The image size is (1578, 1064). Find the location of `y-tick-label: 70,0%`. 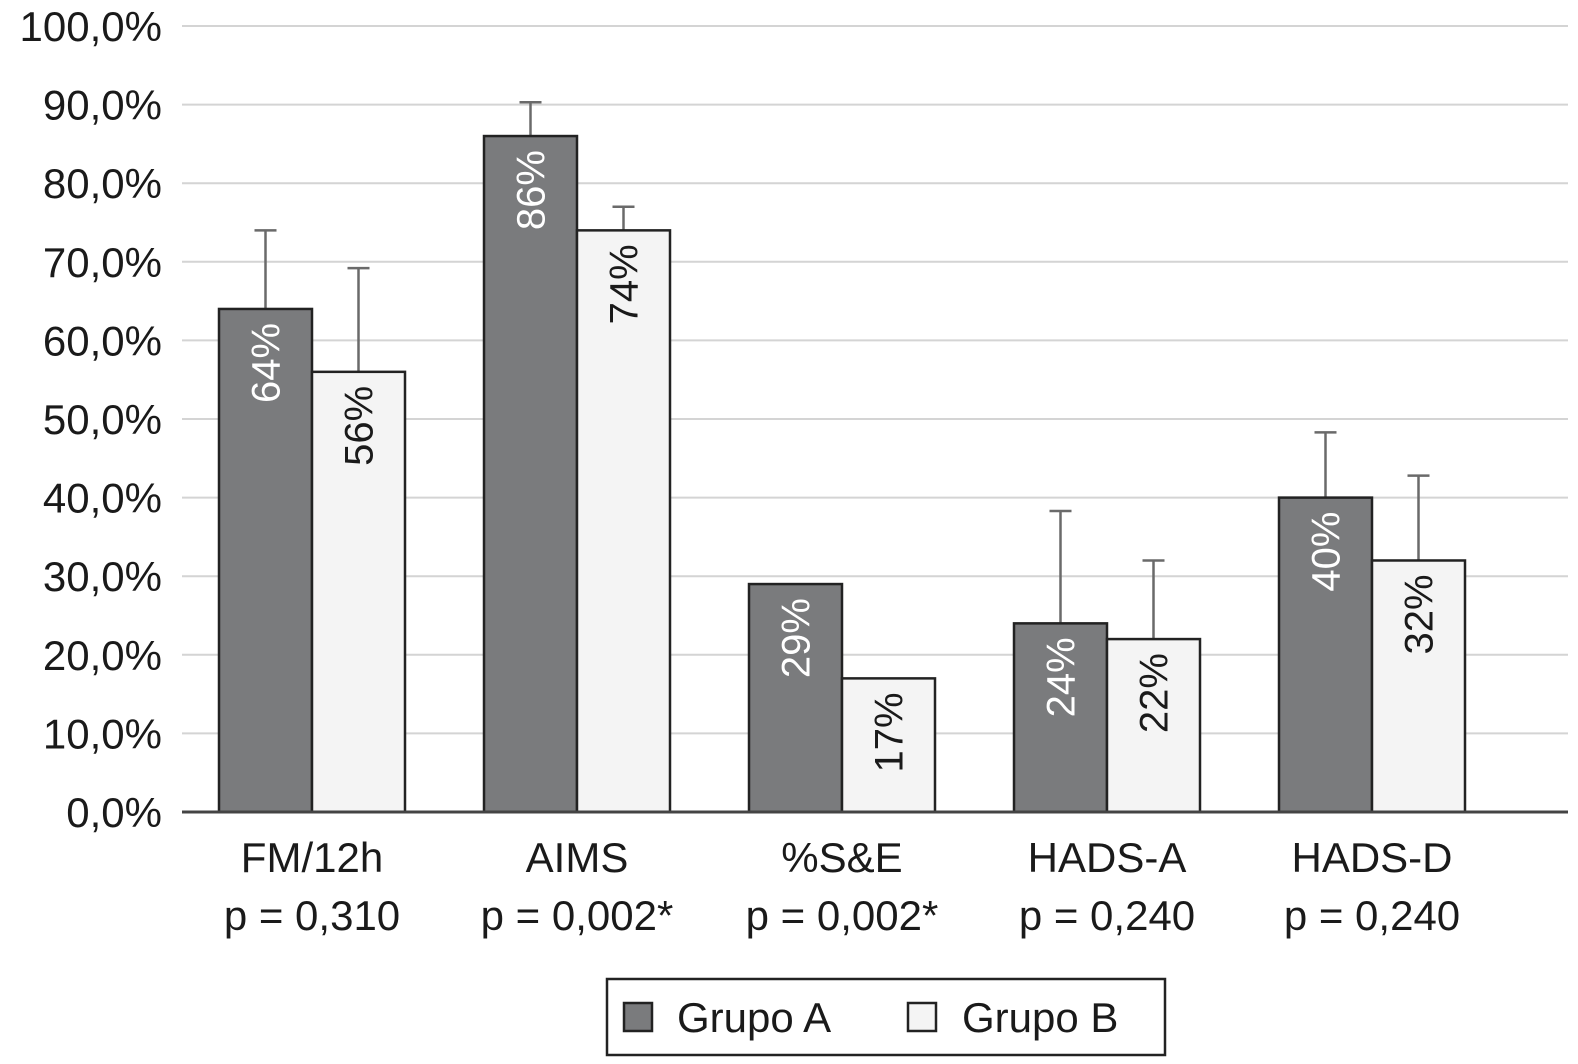

y-tick-label: 70,0% is located at coordinates (102, 262).